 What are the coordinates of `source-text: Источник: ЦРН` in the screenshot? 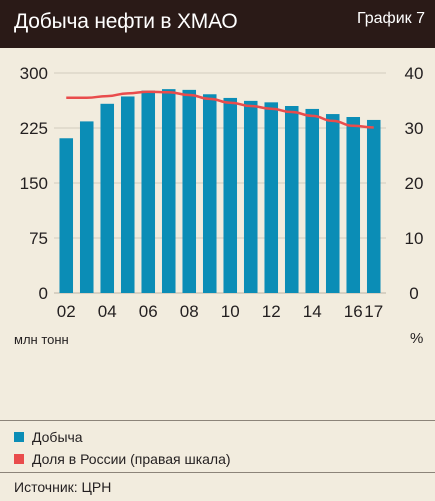 It's located at (63, 487).